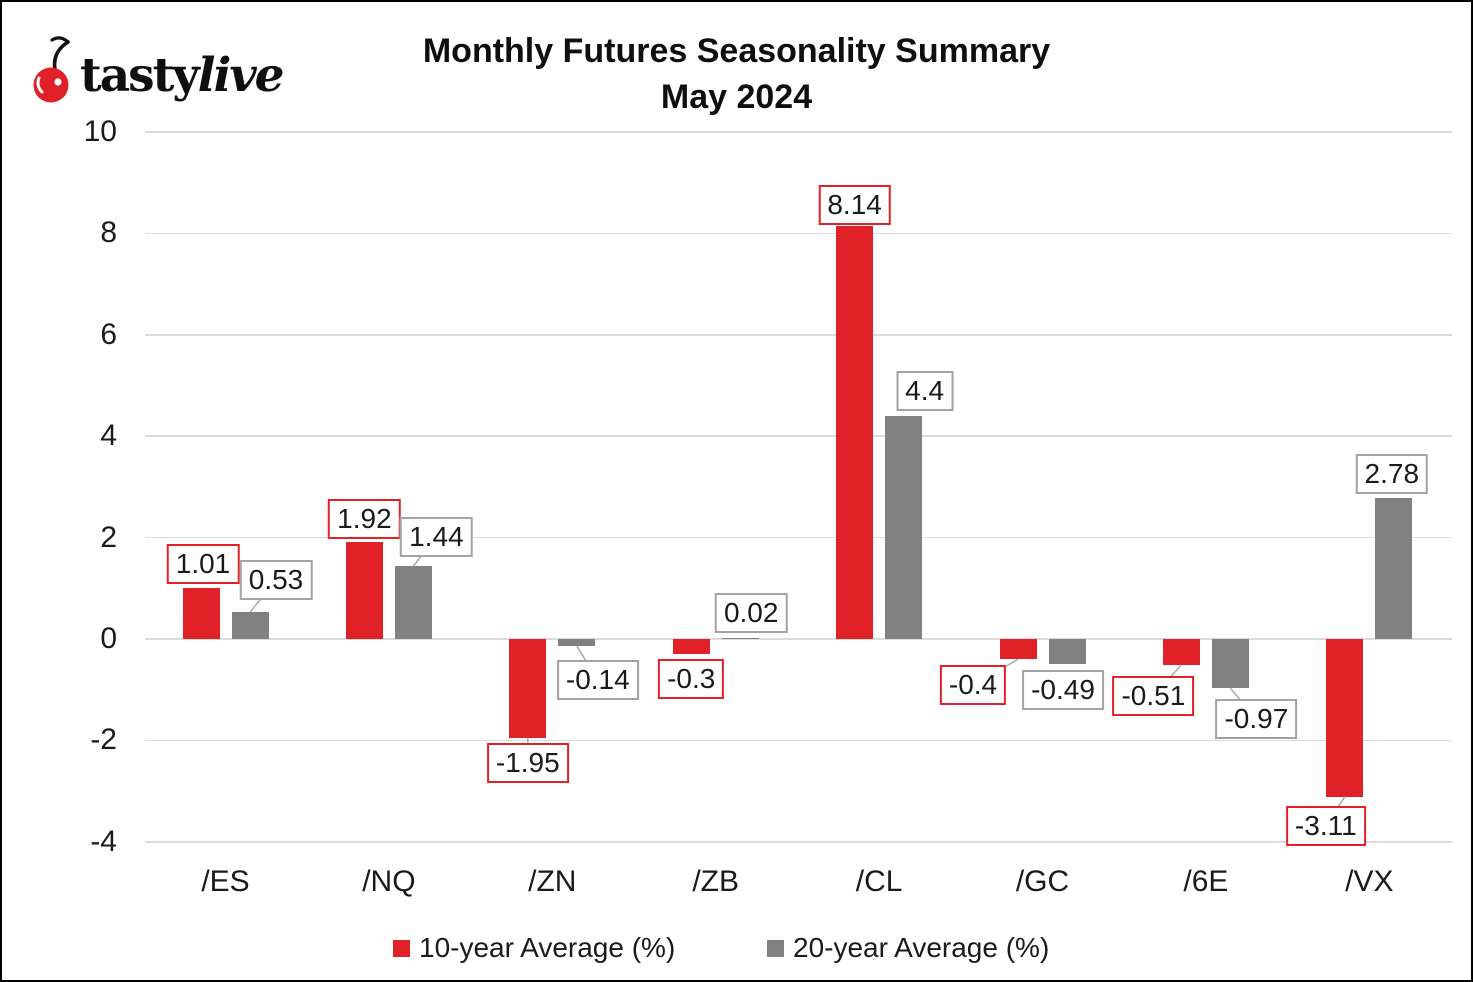 This screenshot has height=982, width=1473. Describe the element at coordinates (854, 205) in the screenshot. I see `data-label-10yr-CL: 8.14` at that location.